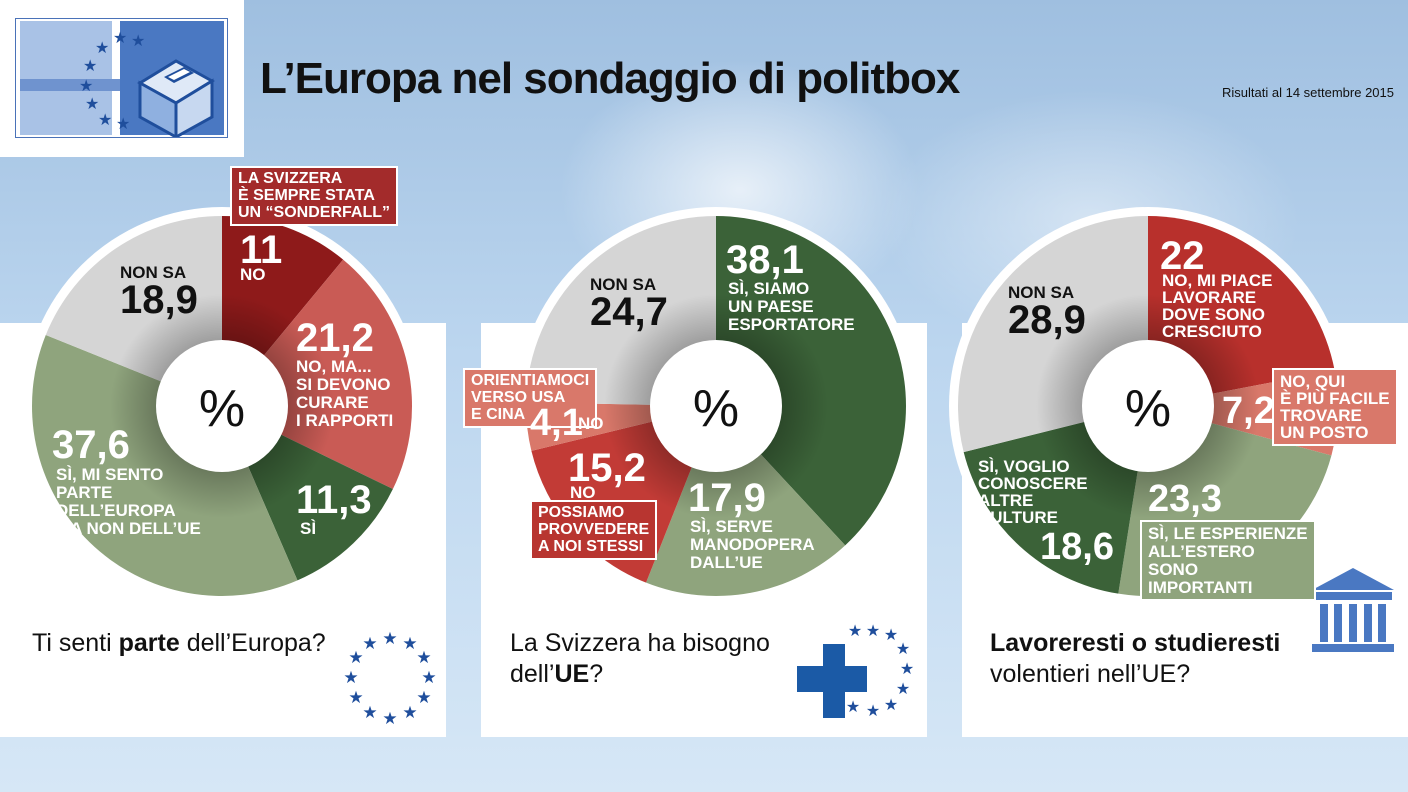 This screenshot has width=1408, height=792. Describe the element at coordinates (607, 468) in the screenshot. I see `slice-value: 15,2` at that location.